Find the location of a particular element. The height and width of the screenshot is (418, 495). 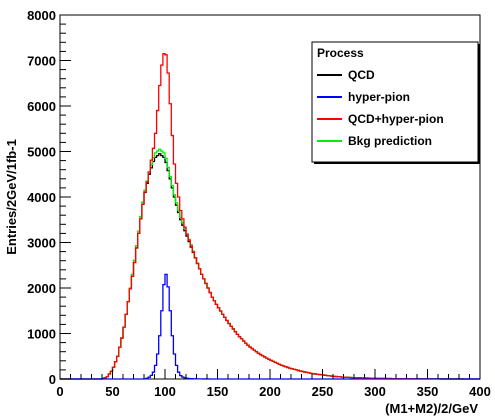

x-tick-label: 0 is located at coordinates (59, 391).